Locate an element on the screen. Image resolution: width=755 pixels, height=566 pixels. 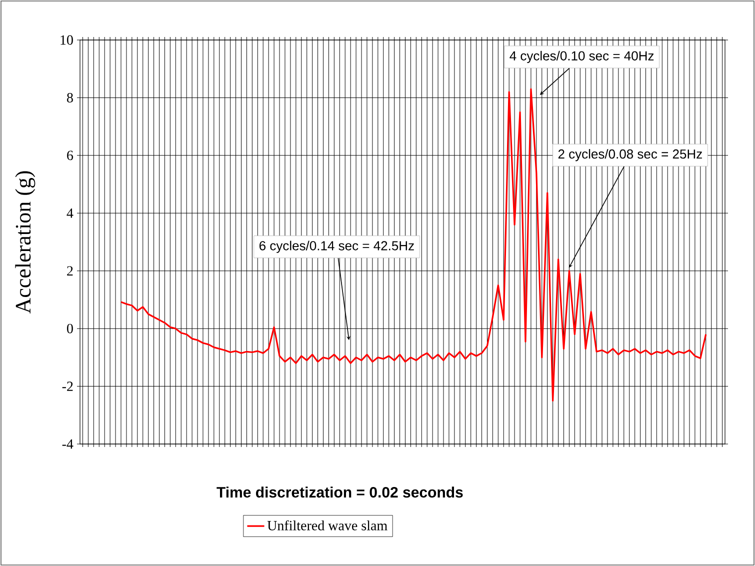
y-tick-label: 10 is located at coordinates (66, 40).